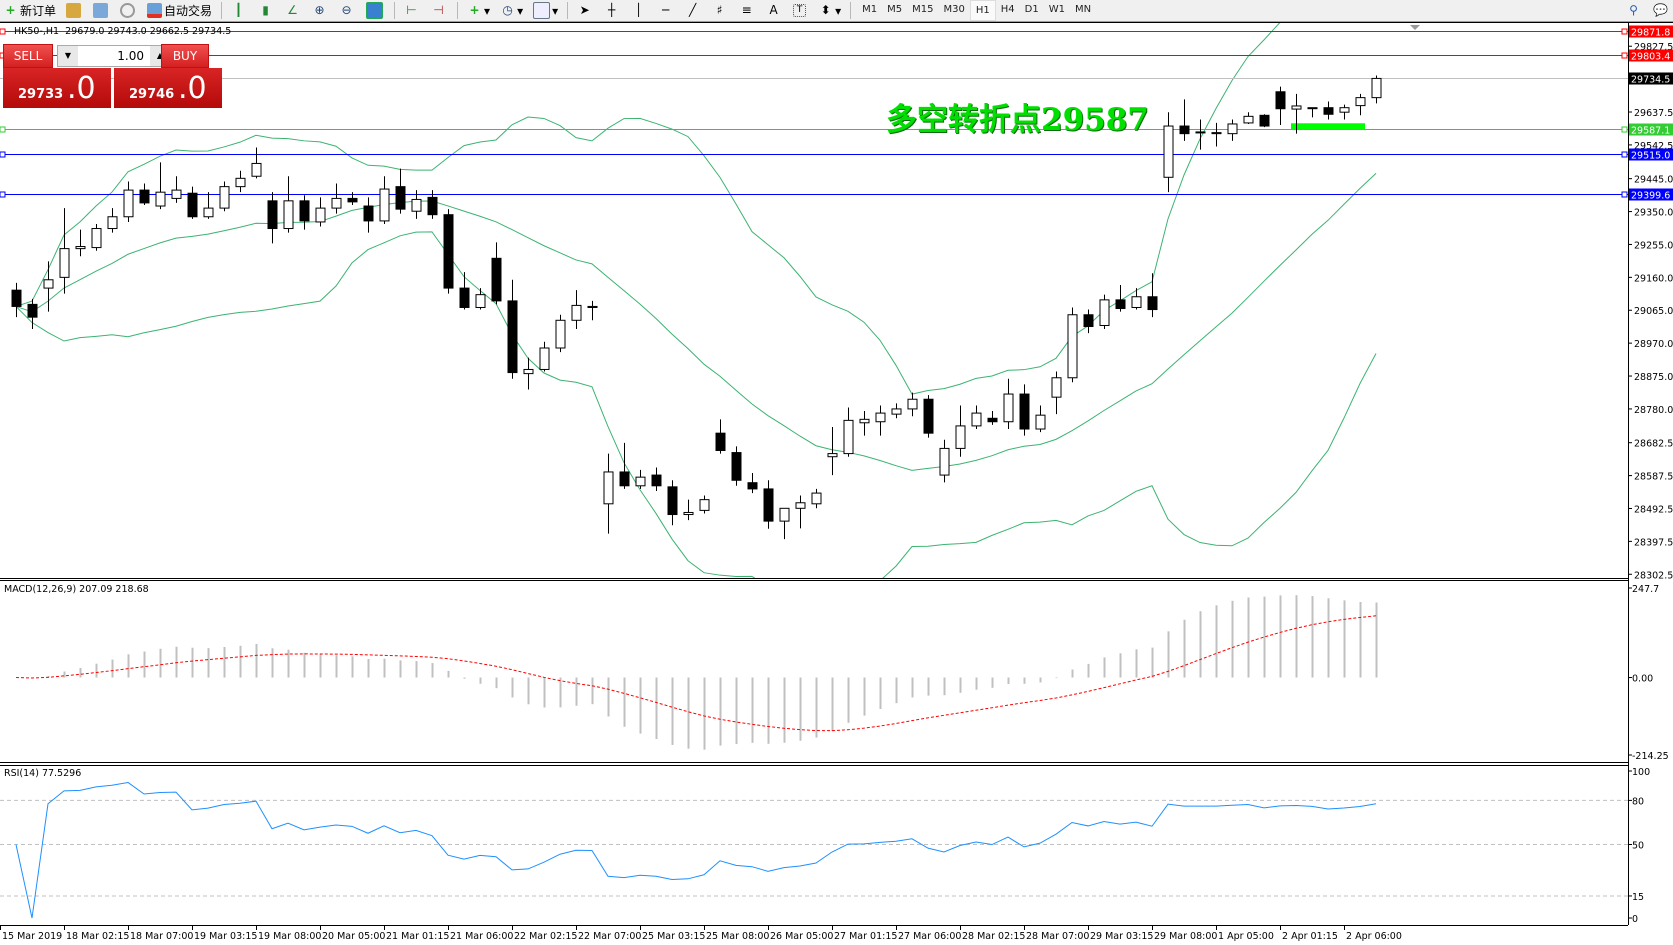 The image size is (1673, 945). I want to click on zoom-out-button: ⊖, so click(347, 10).